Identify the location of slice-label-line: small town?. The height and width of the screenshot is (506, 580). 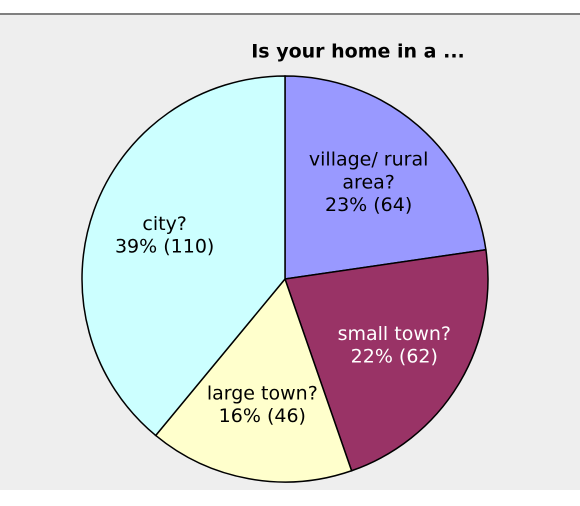
(394, 333).